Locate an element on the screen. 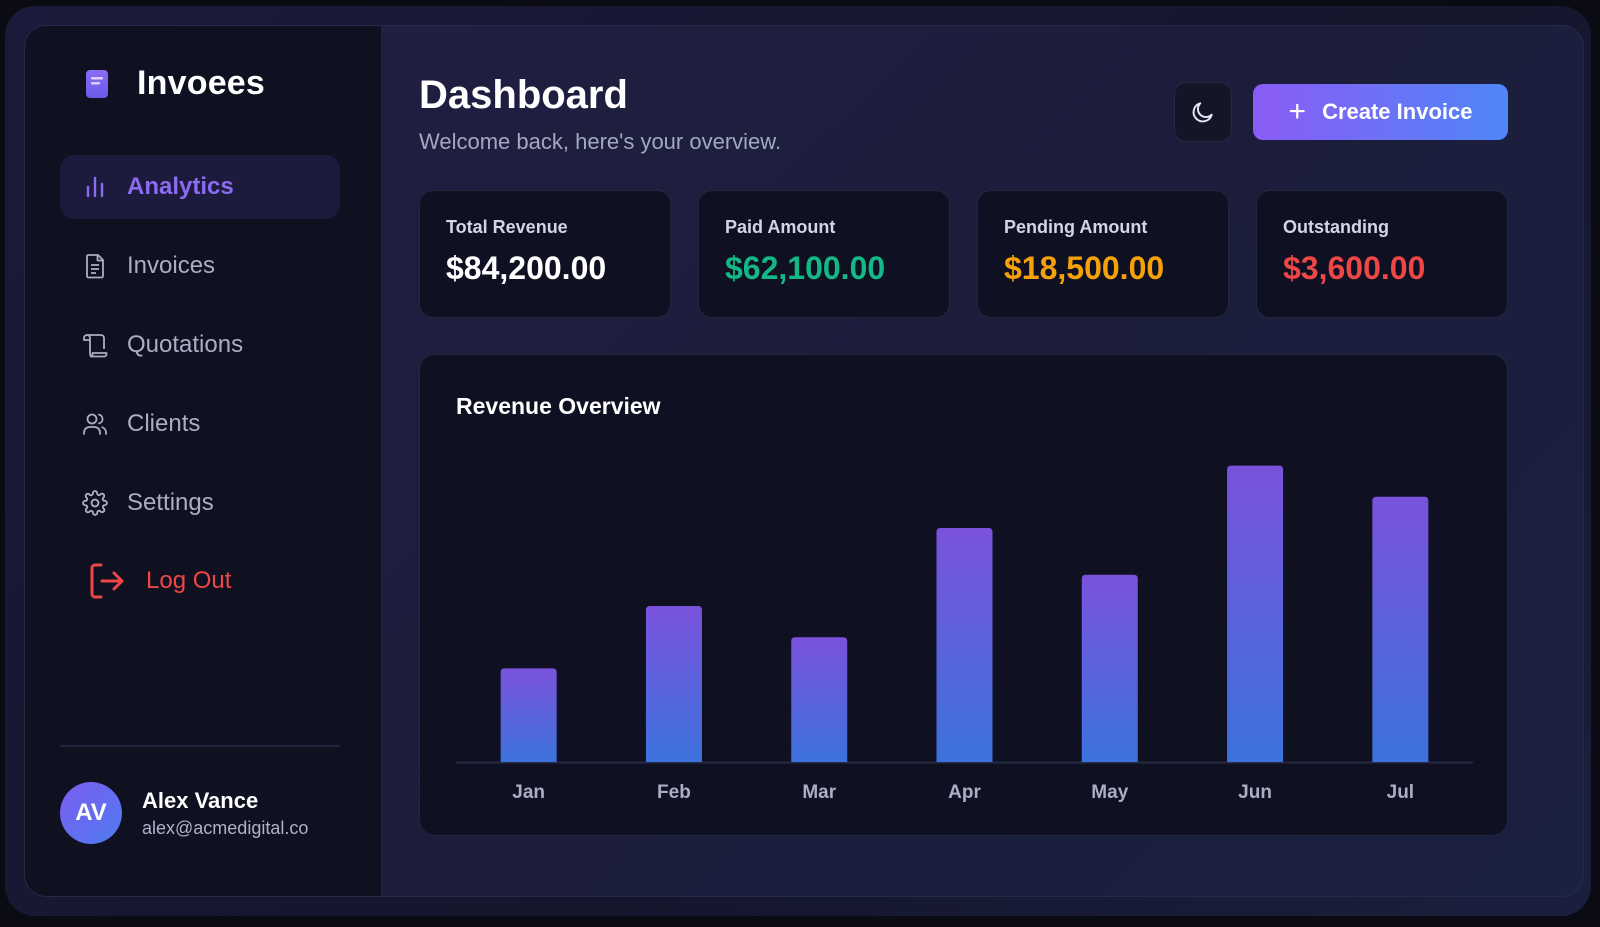 This screenshot has height=927, width=1600. stat-card-pending-amount: Pending Amount $18,500.00 is located at coordinates (1103, 254).